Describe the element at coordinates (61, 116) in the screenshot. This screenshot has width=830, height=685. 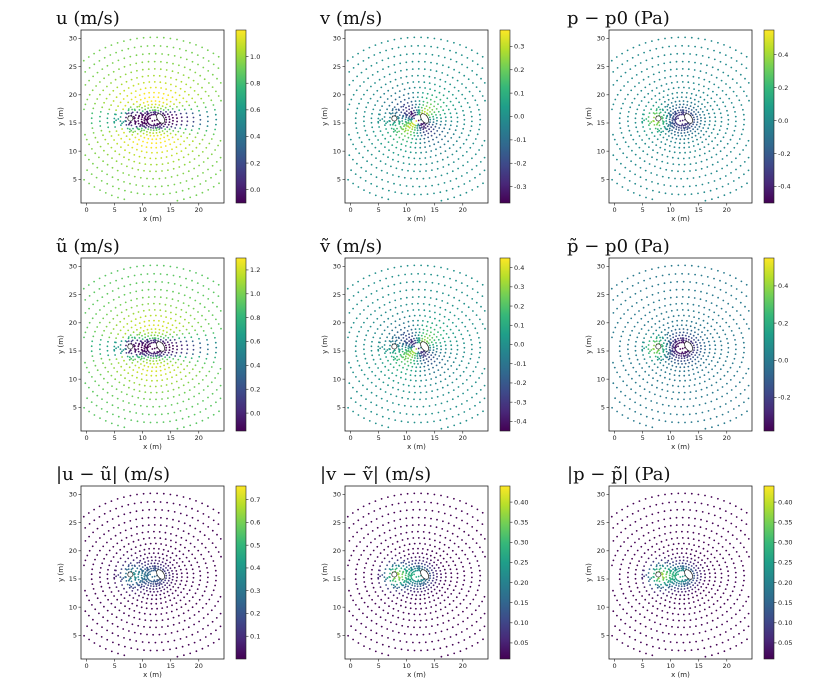
I see `y-axis-label: y (m)` at that location.